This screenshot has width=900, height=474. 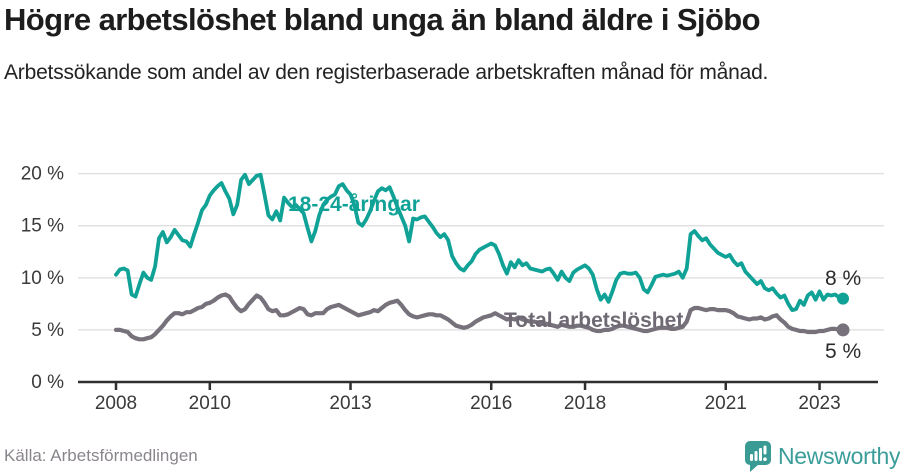 What do you see at coordinates (491, 403) in the screenshot?
I see `x-tick-label: 2016` at bounding box center [491, 403].